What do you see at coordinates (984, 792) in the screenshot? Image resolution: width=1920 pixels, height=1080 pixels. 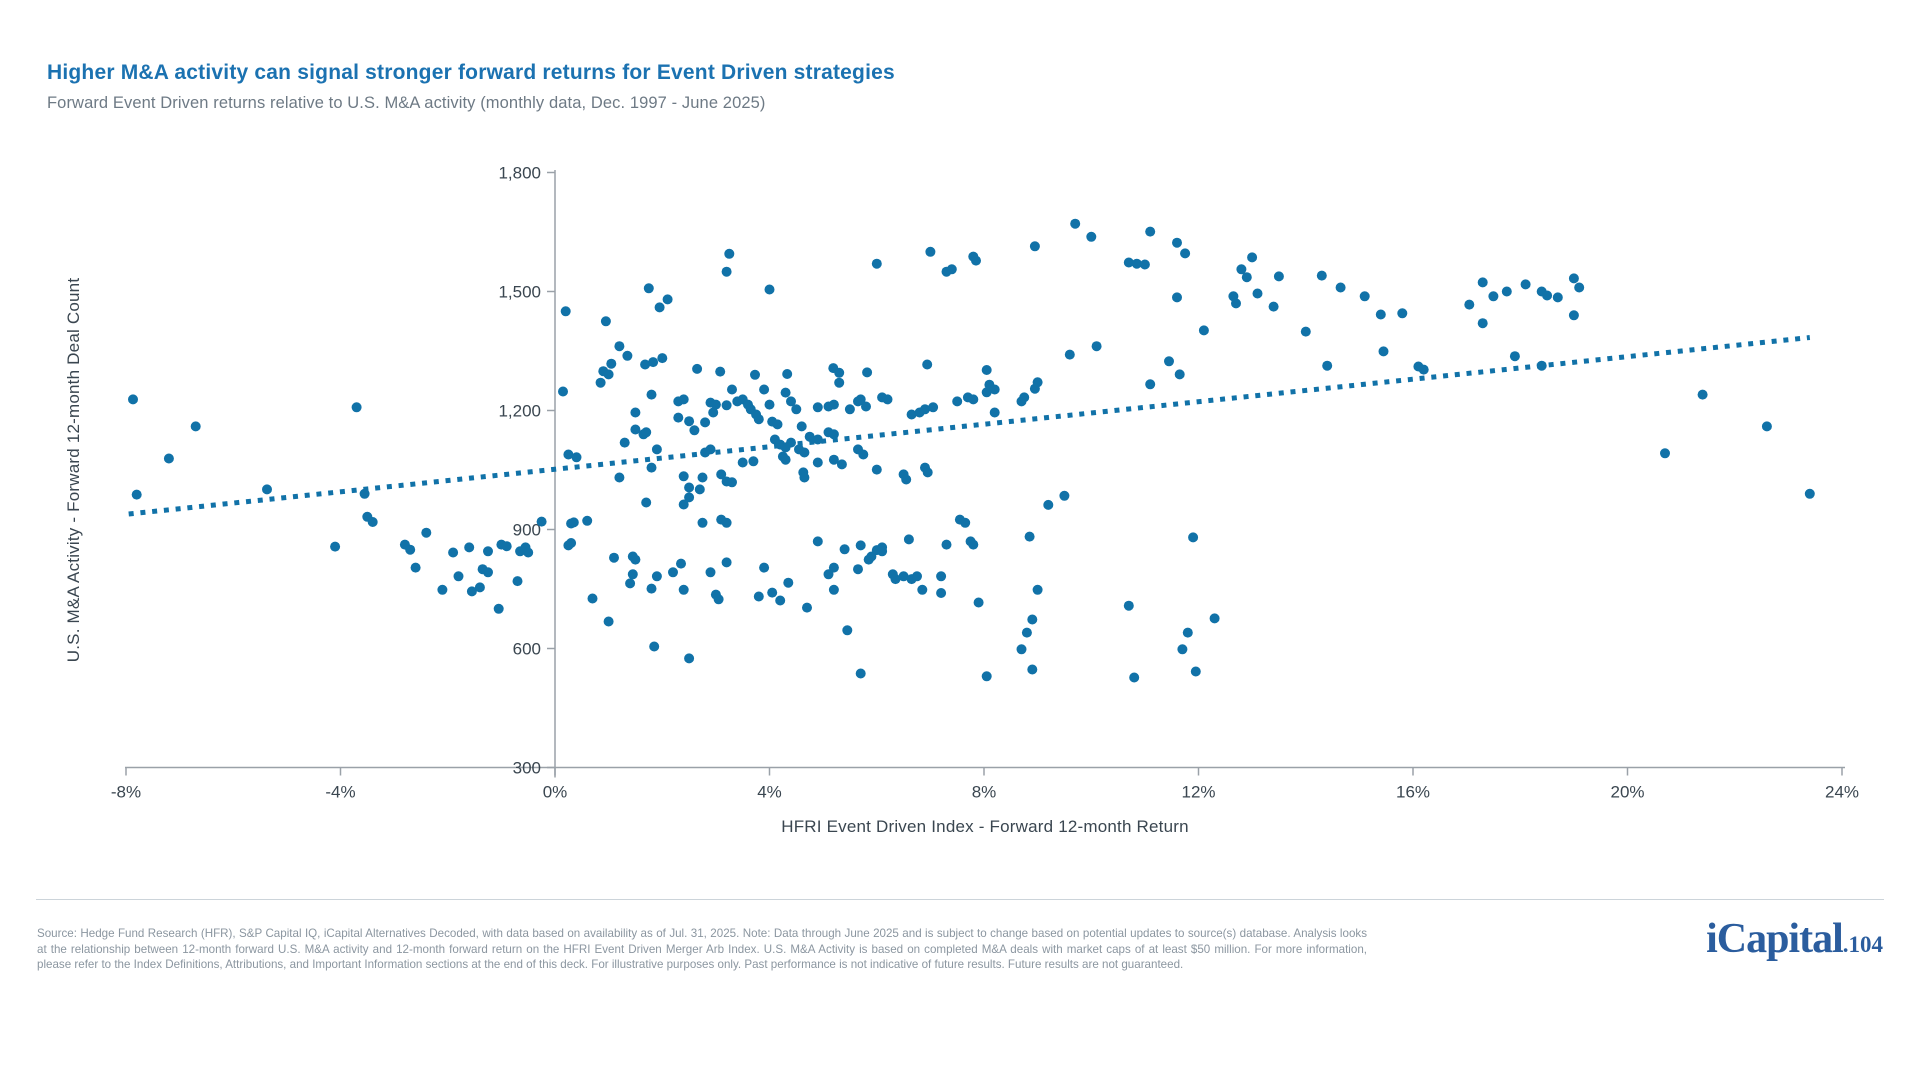 I see `x-tick-label: 8%` at bounding box center [984, 792].